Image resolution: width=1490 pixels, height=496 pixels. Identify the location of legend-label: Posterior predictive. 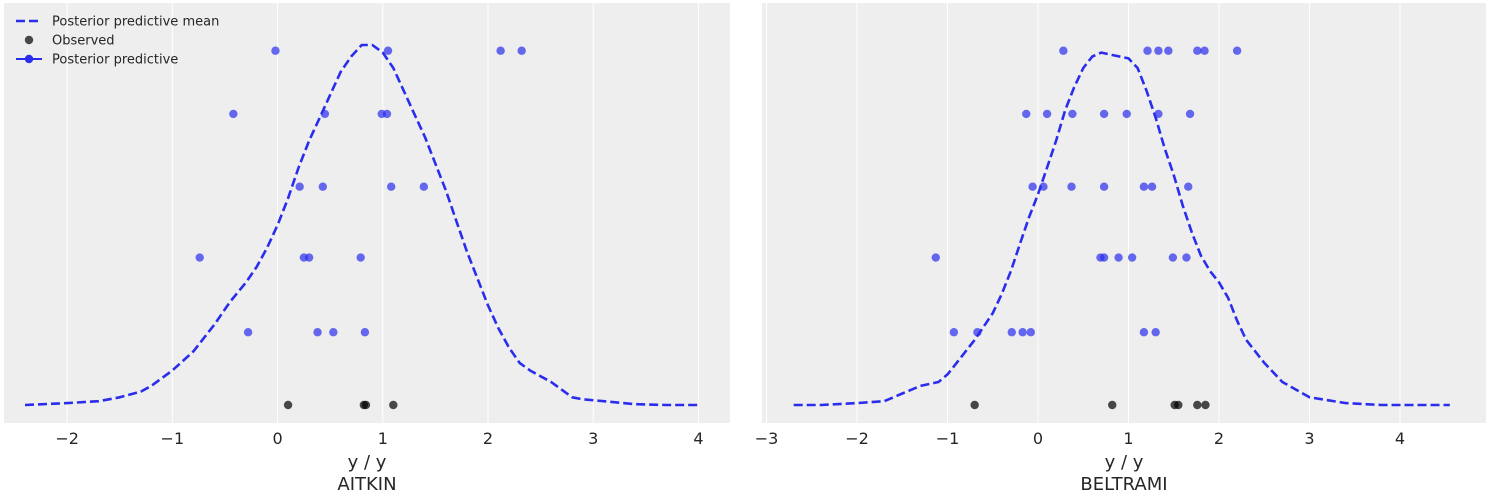
(115, 60).